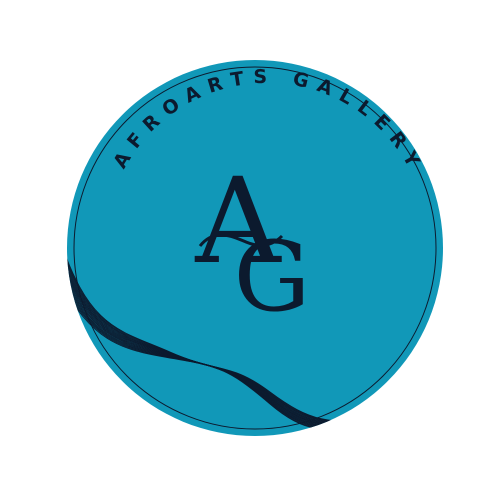  Describe the element at coordinates (241, 240) in the screenshot. I see `monogram-swash` at that location.